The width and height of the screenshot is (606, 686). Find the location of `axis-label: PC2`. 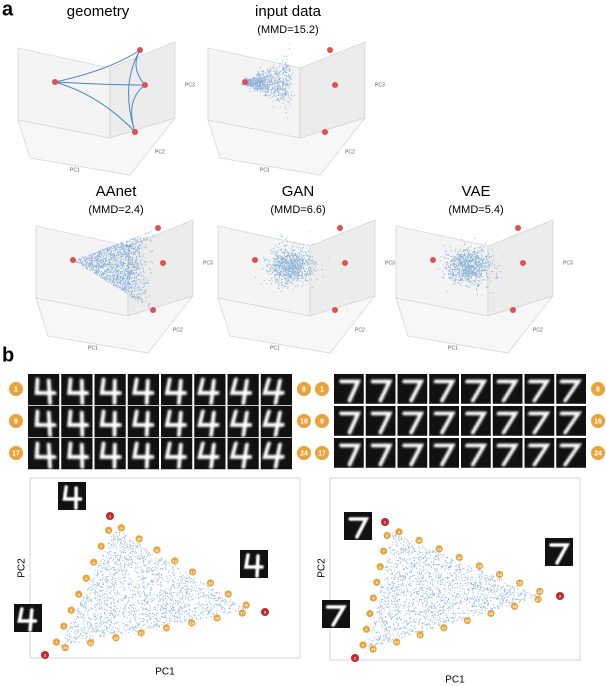

axis-label: PC2 is located at coordinates (22, 568).